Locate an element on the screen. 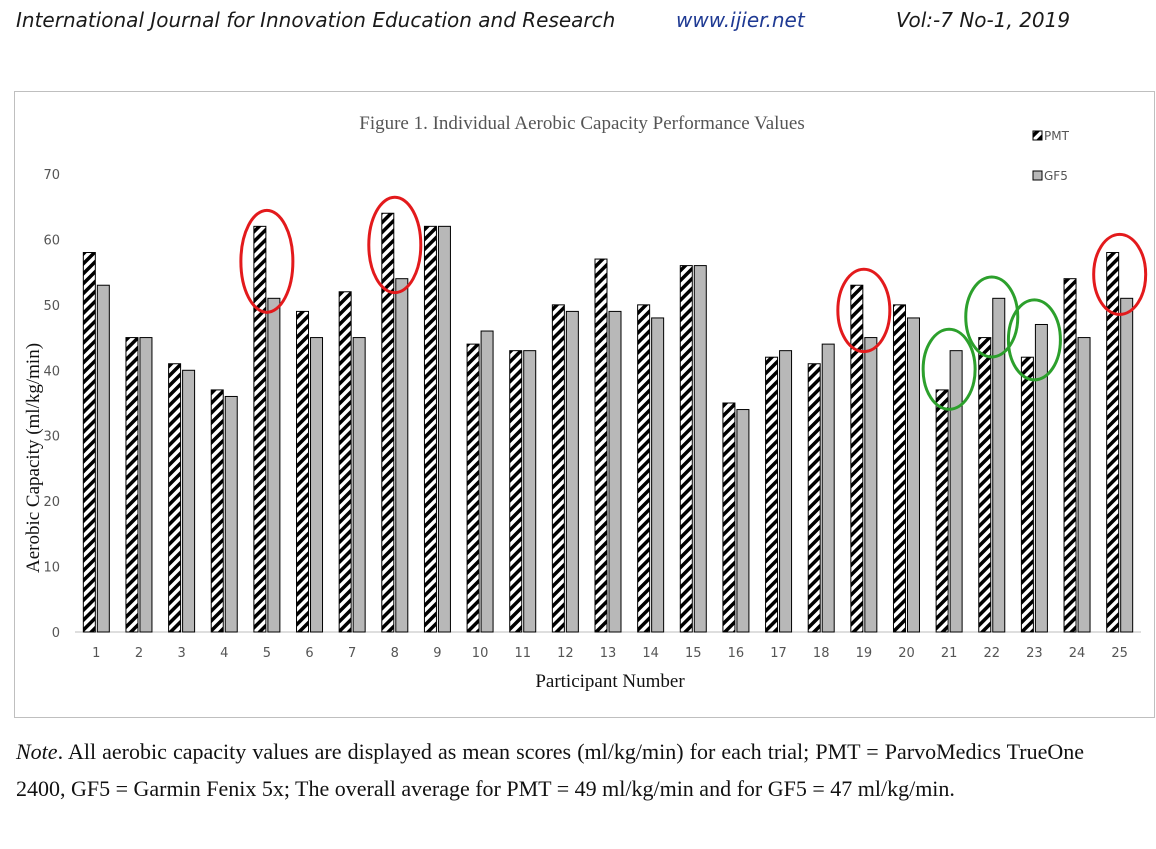 The image size is (1156, 849). y-tick-label: 50 is located at coordinates (51, 306).